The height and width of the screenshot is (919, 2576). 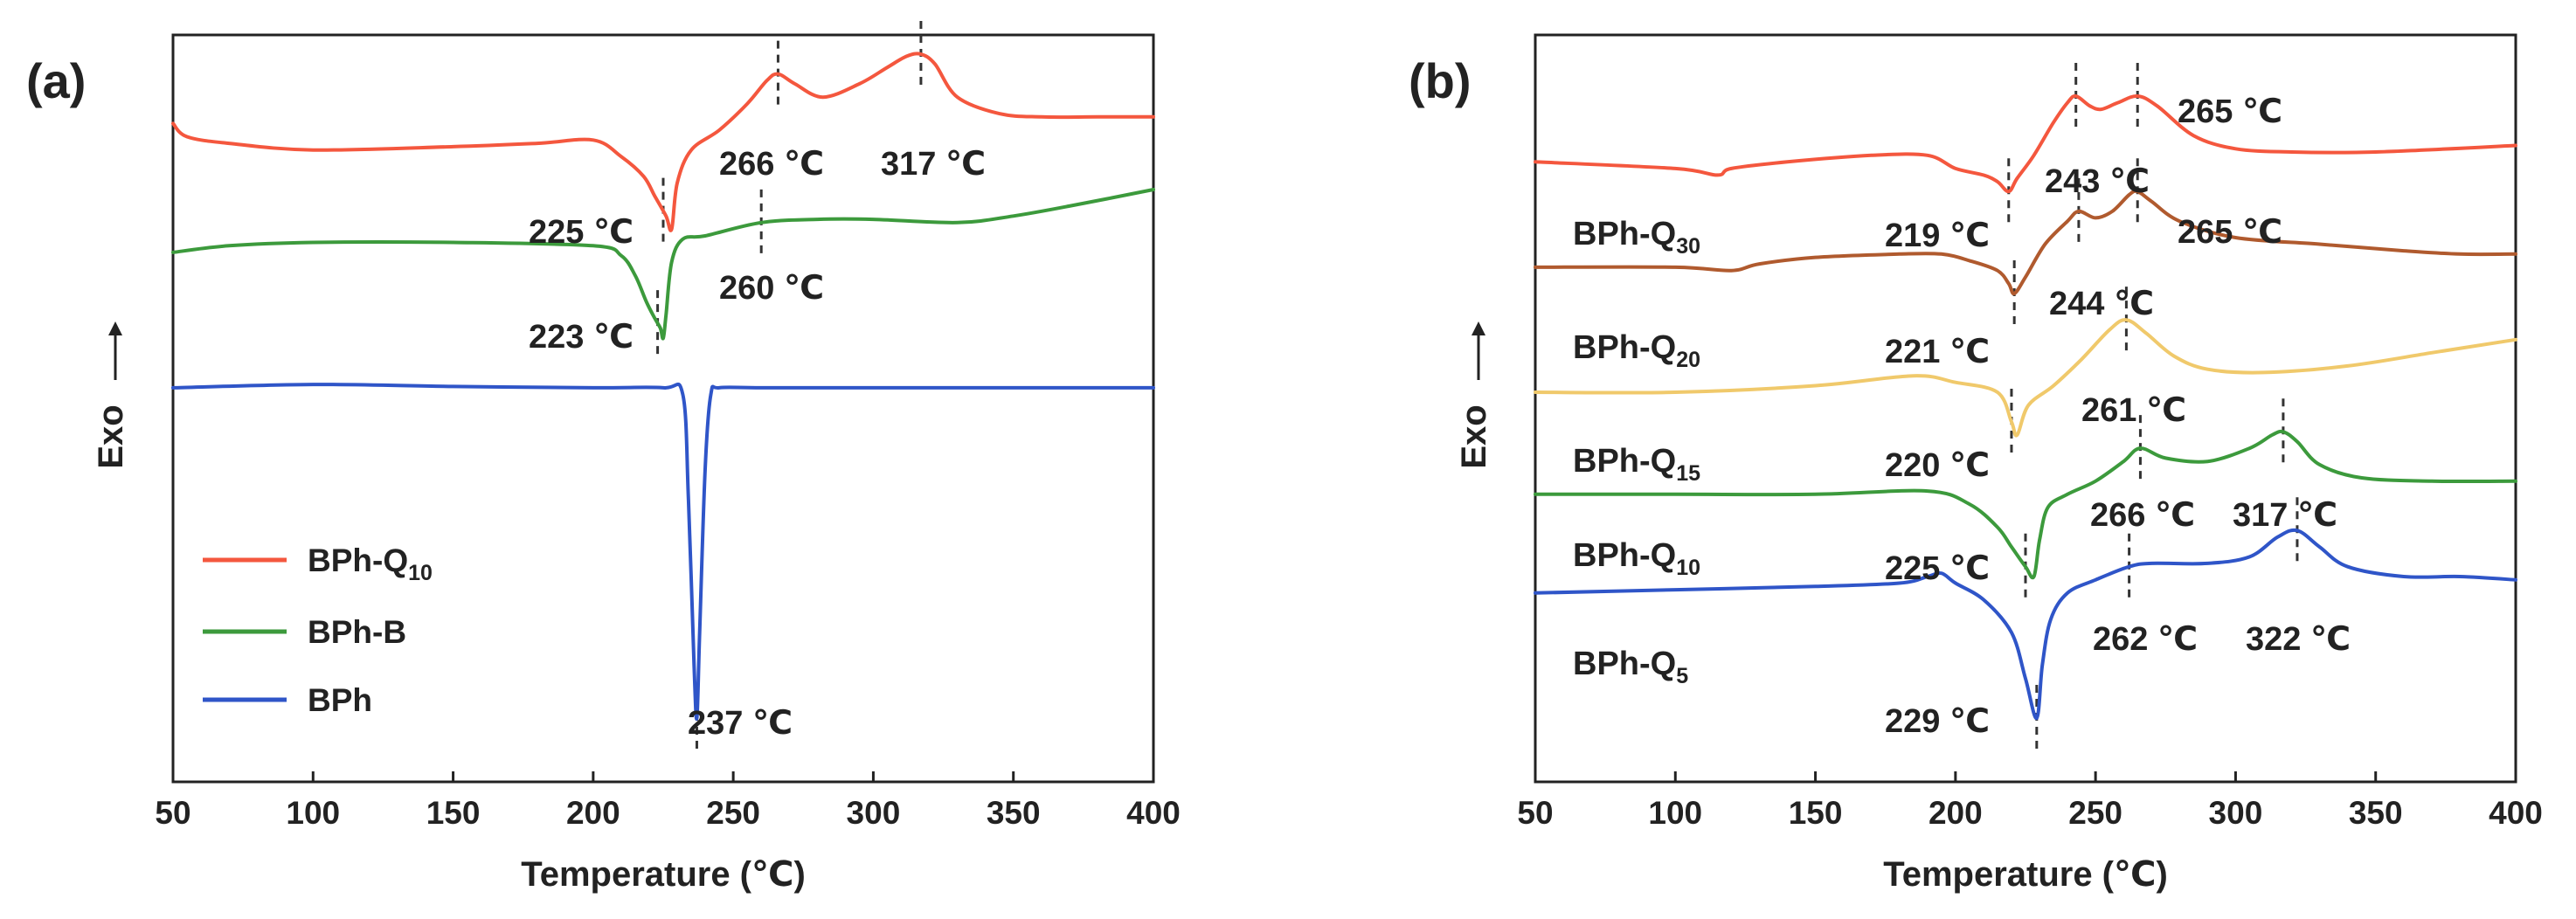 I want to click on exo-arrow-head-icon-b, so click(x=1478, y=328).